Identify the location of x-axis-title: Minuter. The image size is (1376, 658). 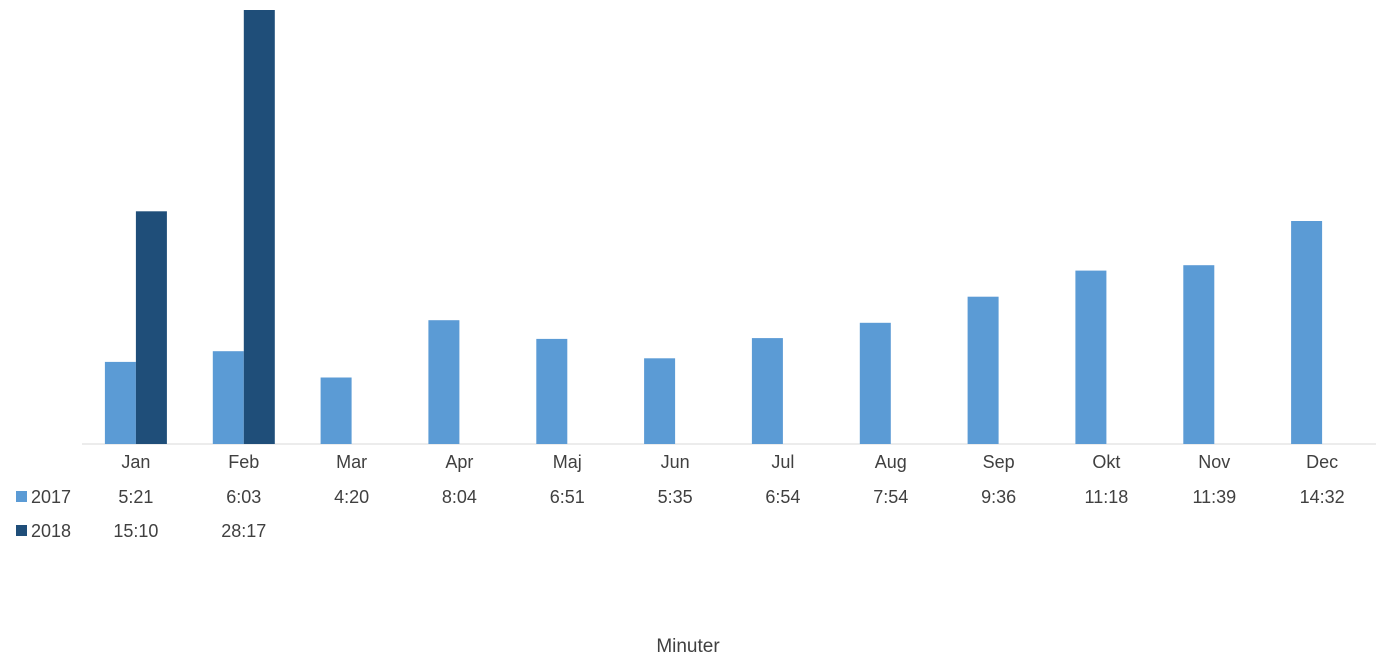
(688, 646).